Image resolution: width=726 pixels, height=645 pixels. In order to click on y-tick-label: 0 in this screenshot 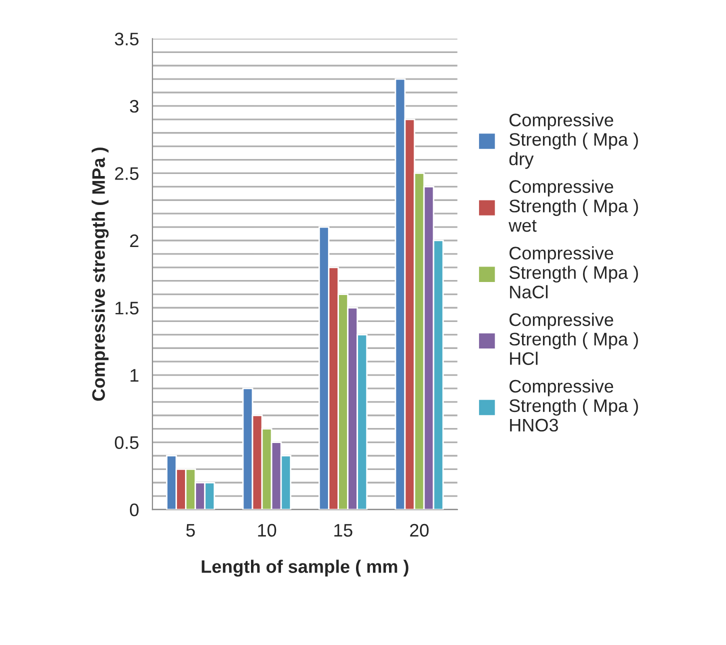, I will do `click(134, 509)`.